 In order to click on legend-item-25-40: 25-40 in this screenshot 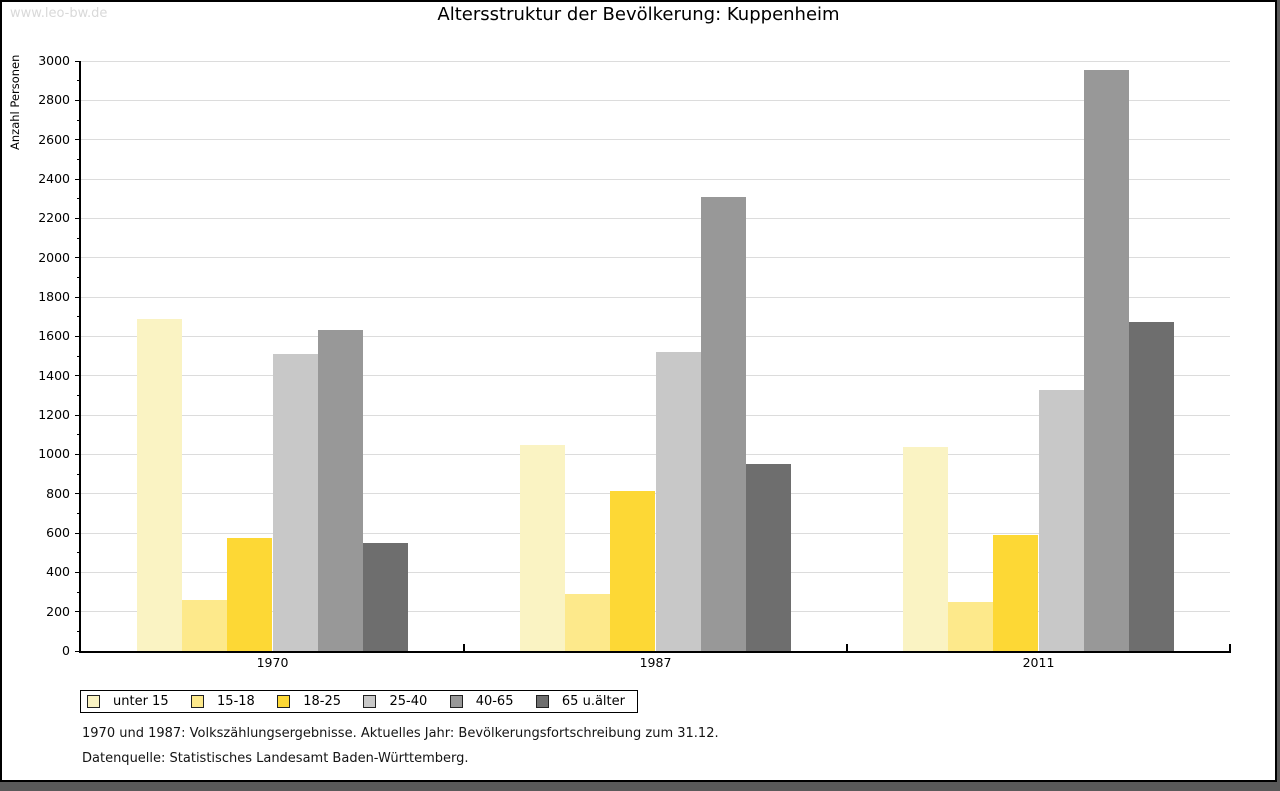, I will do `click(395, 701)`.